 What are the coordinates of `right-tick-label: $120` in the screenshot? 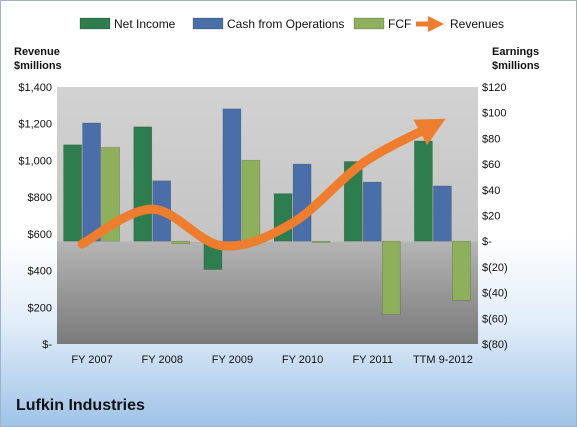 It's located at (494, 88).